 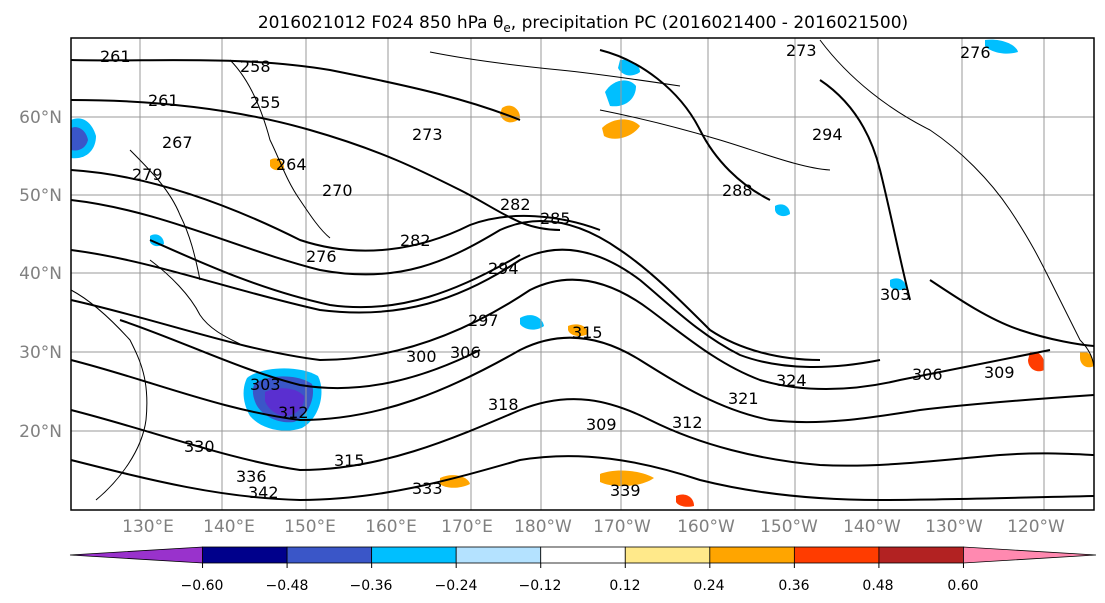 I want to click on contour-label: 330, so click(x=199, y=446).